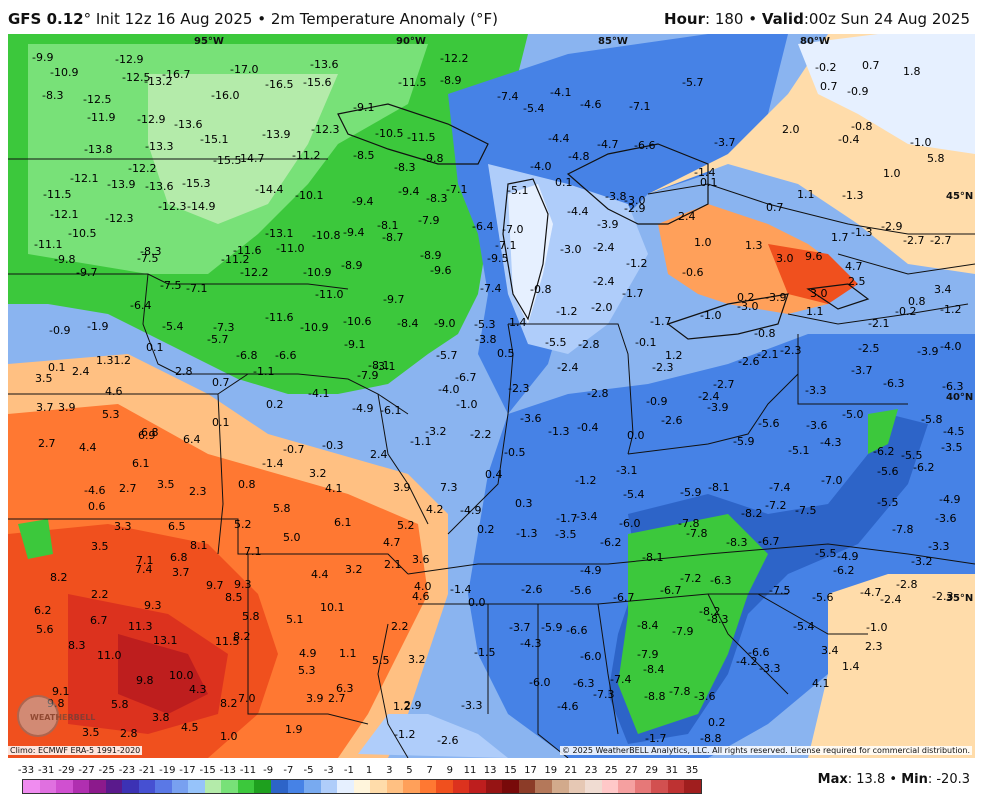  I want to click on anomaly-value: -3.1, so click(384, 366).